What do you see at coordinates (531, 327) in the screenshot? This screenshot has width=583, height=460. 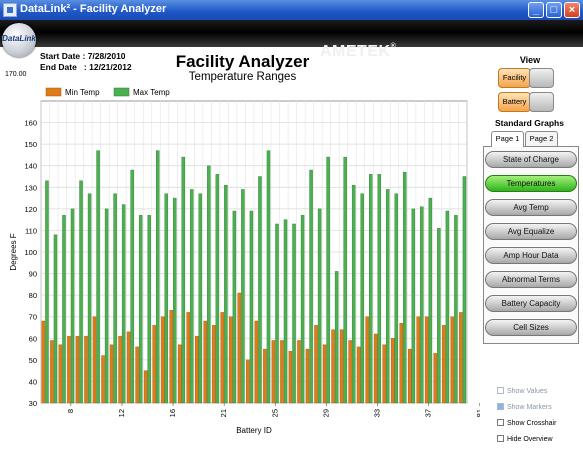 I see `cell-sizes-button: Cell Sizes` at bounding box center [531, 327].